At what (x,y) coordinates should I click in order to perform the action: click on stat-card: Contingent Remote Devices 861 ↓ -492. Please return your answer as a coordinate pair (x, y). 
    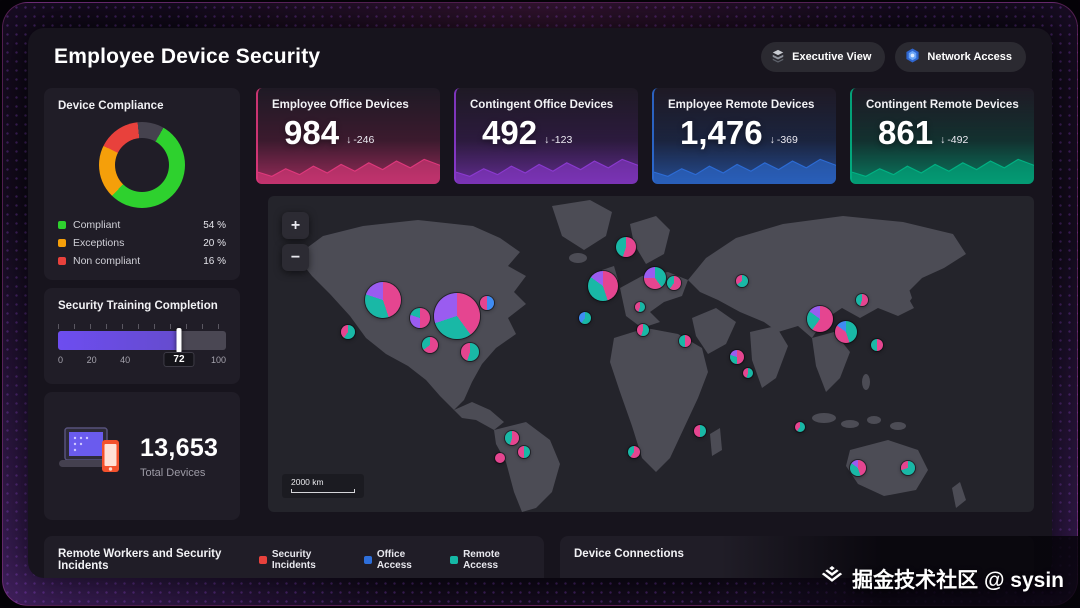
    Looking at the image, I should click on (942, 136).